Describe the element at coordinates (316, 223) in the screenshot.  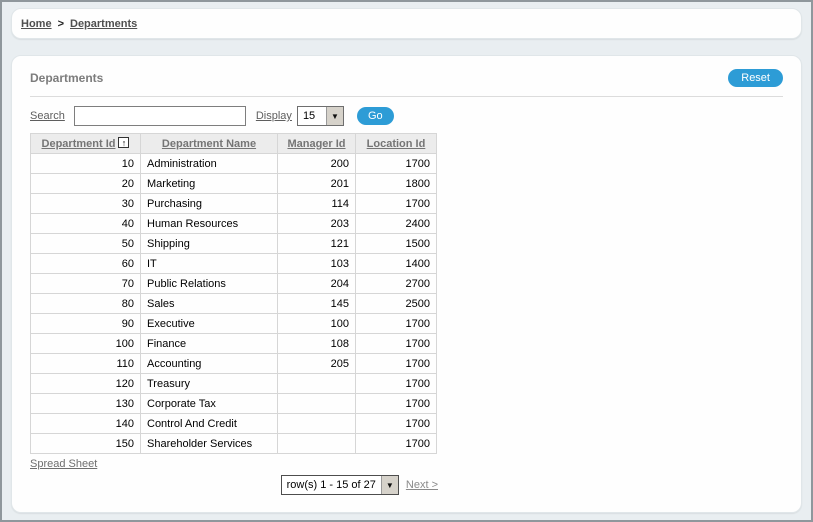
I see `table-cell: 203` at that location.